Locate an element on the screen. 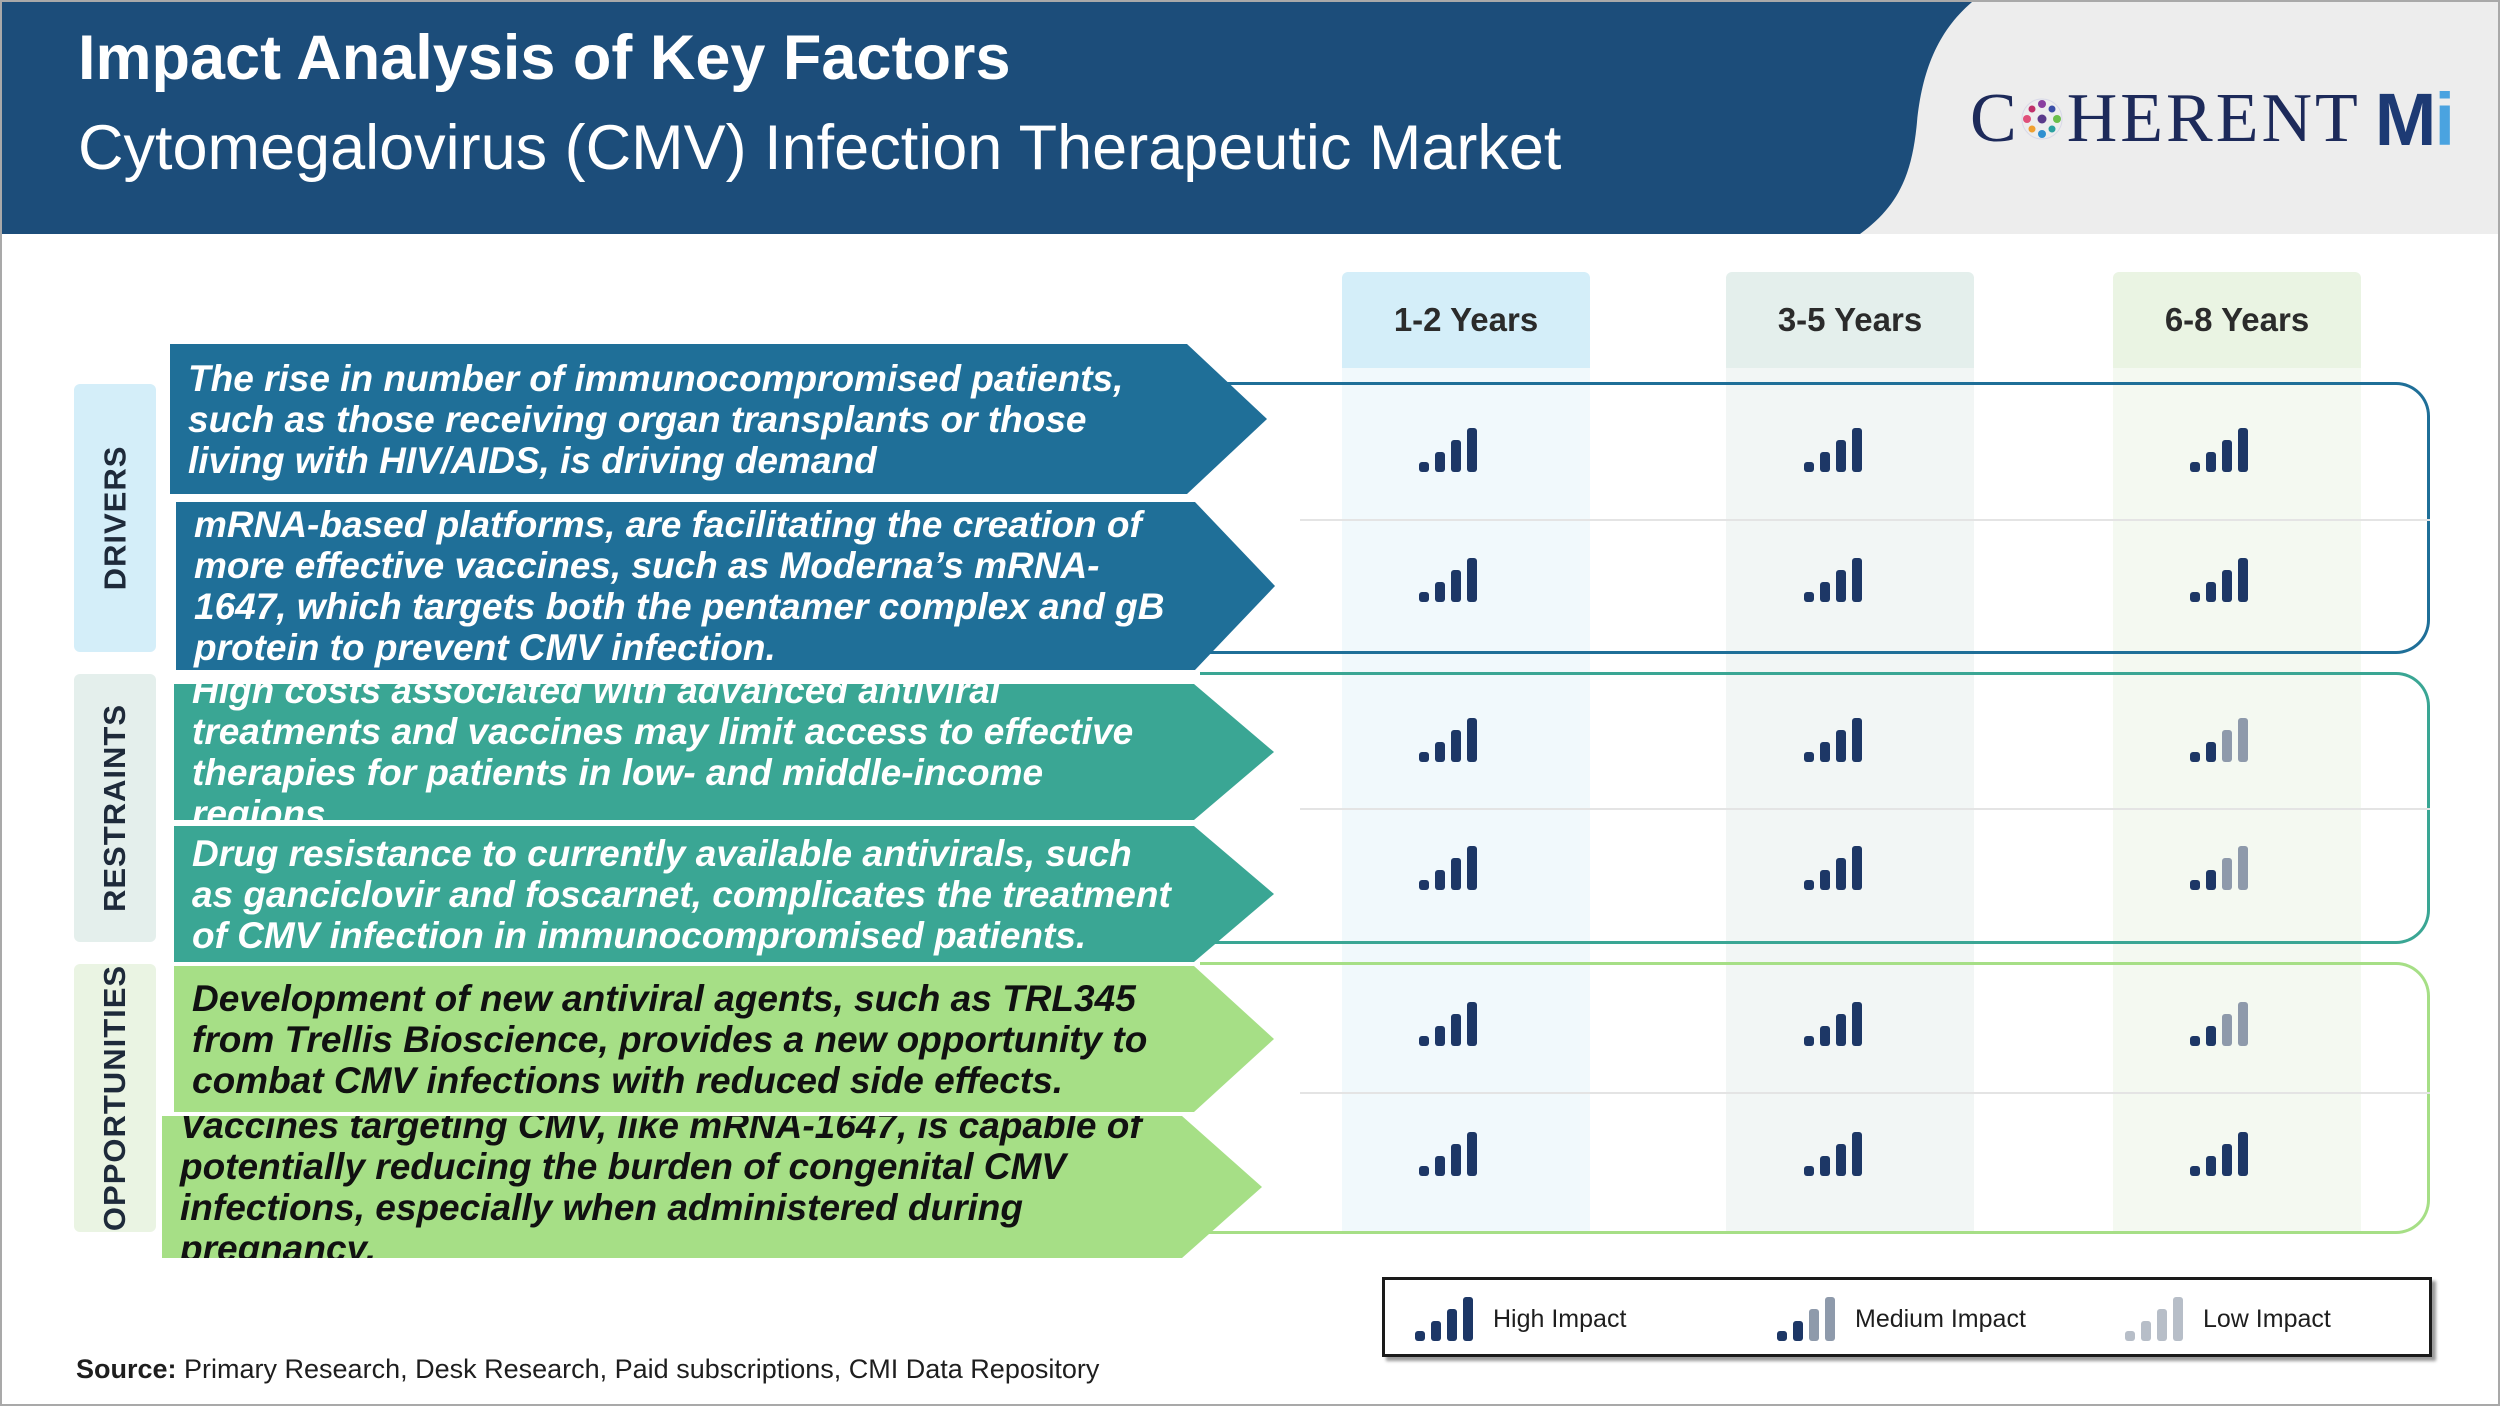 This screenshot has width=2500, height=1406. logo-text-mi: Mi is located at coordinates (2415, 119).